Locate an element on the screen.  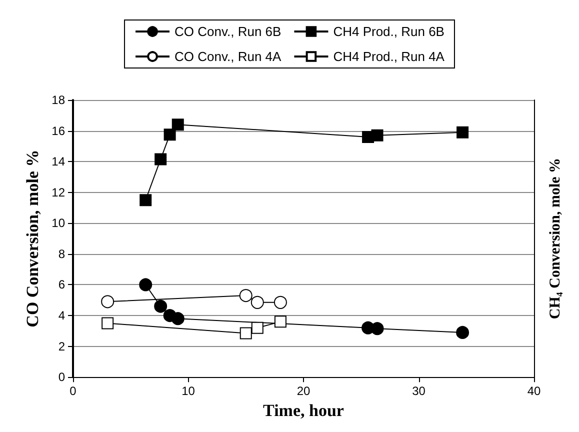
y-tick-label: 2 is located at coordinates (62, 346).